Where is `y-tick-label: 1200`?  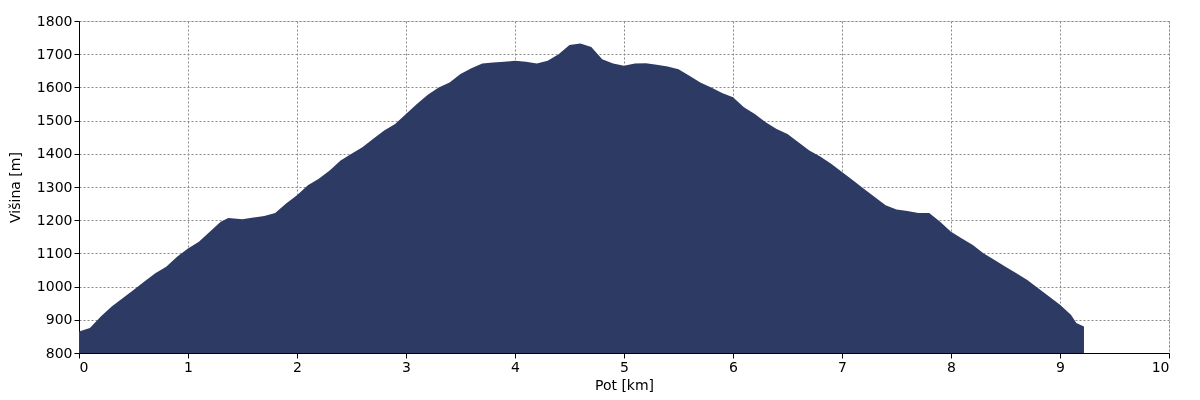 y-tick-label: 1200 is located at coordinates (54, 219).